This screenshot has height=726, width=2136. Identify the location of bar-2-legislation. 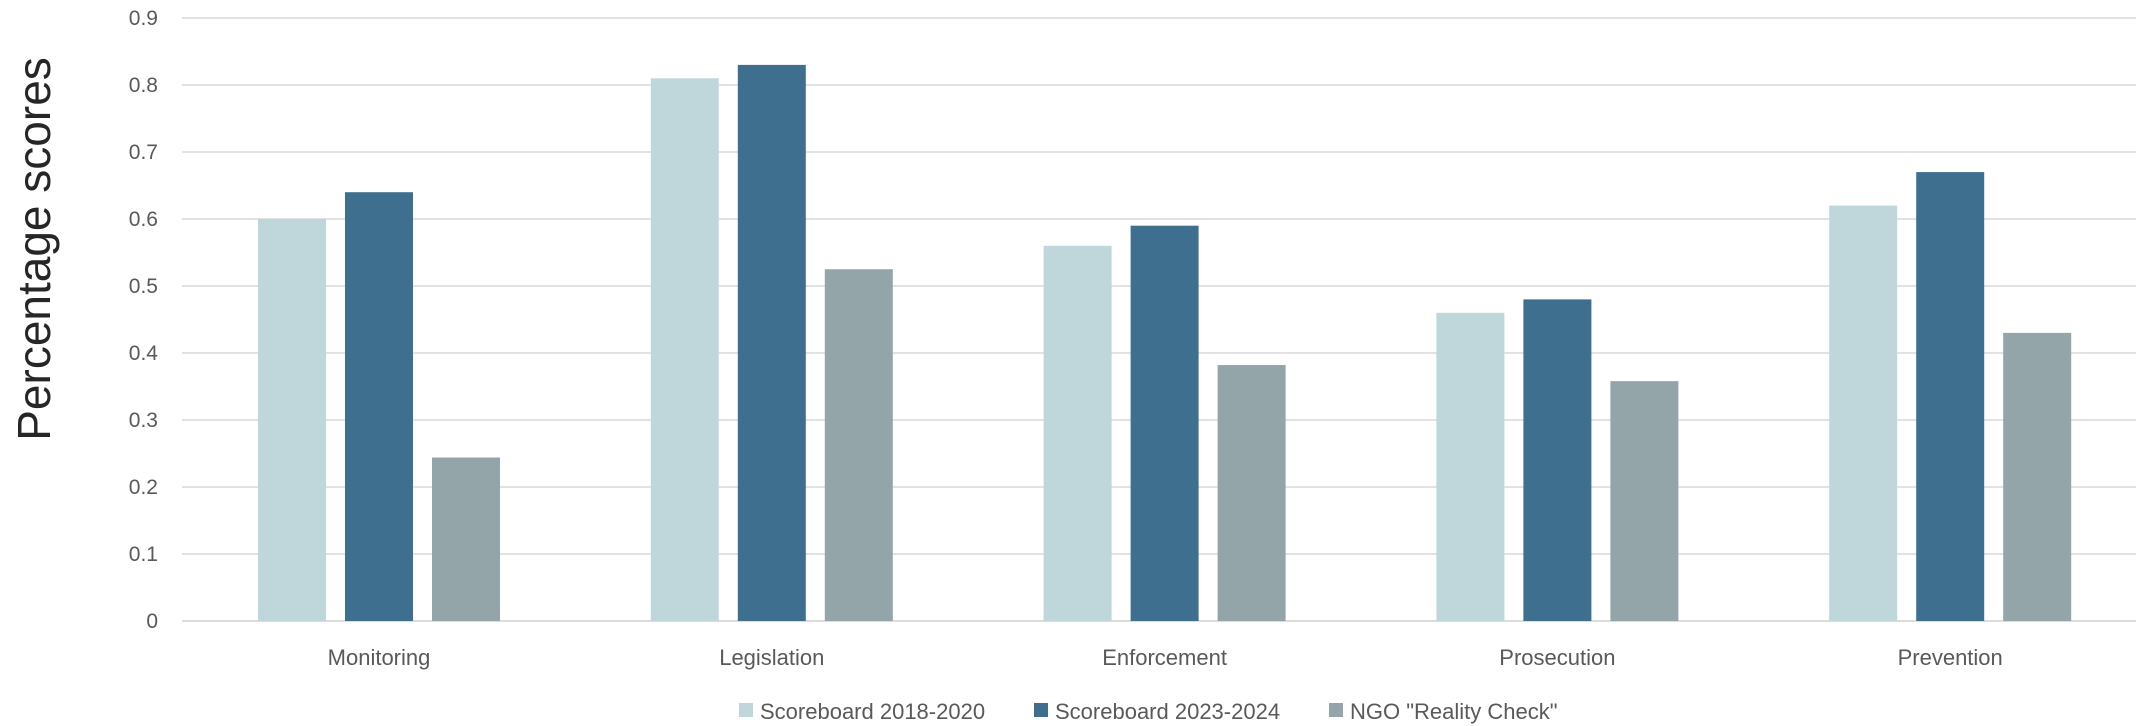
(771, 342).